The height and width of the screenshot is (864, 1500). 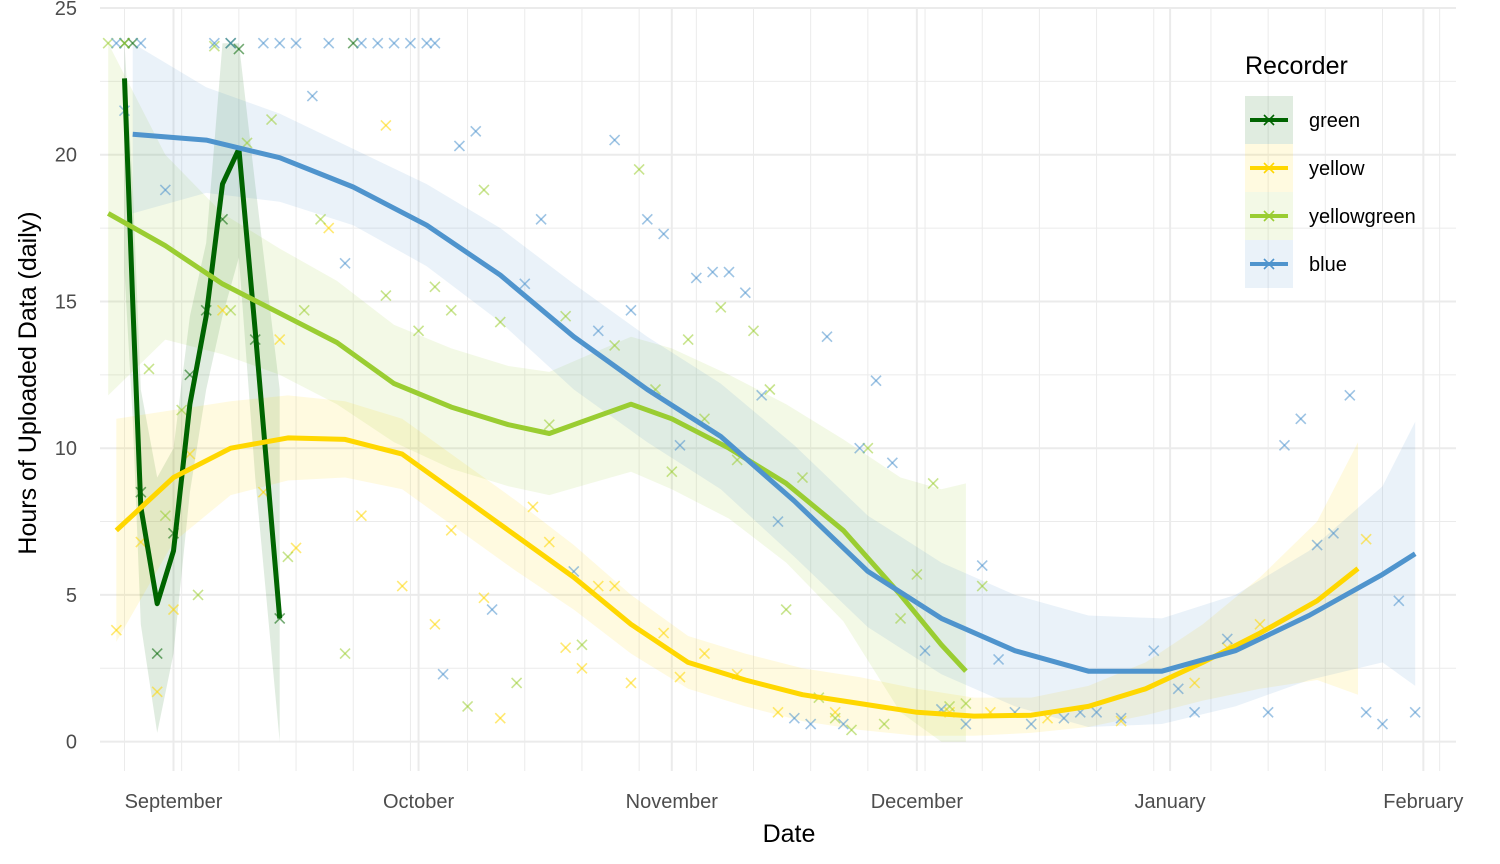 I want to click on legend-label: yellowgreen, so click(x=1362, y=217).